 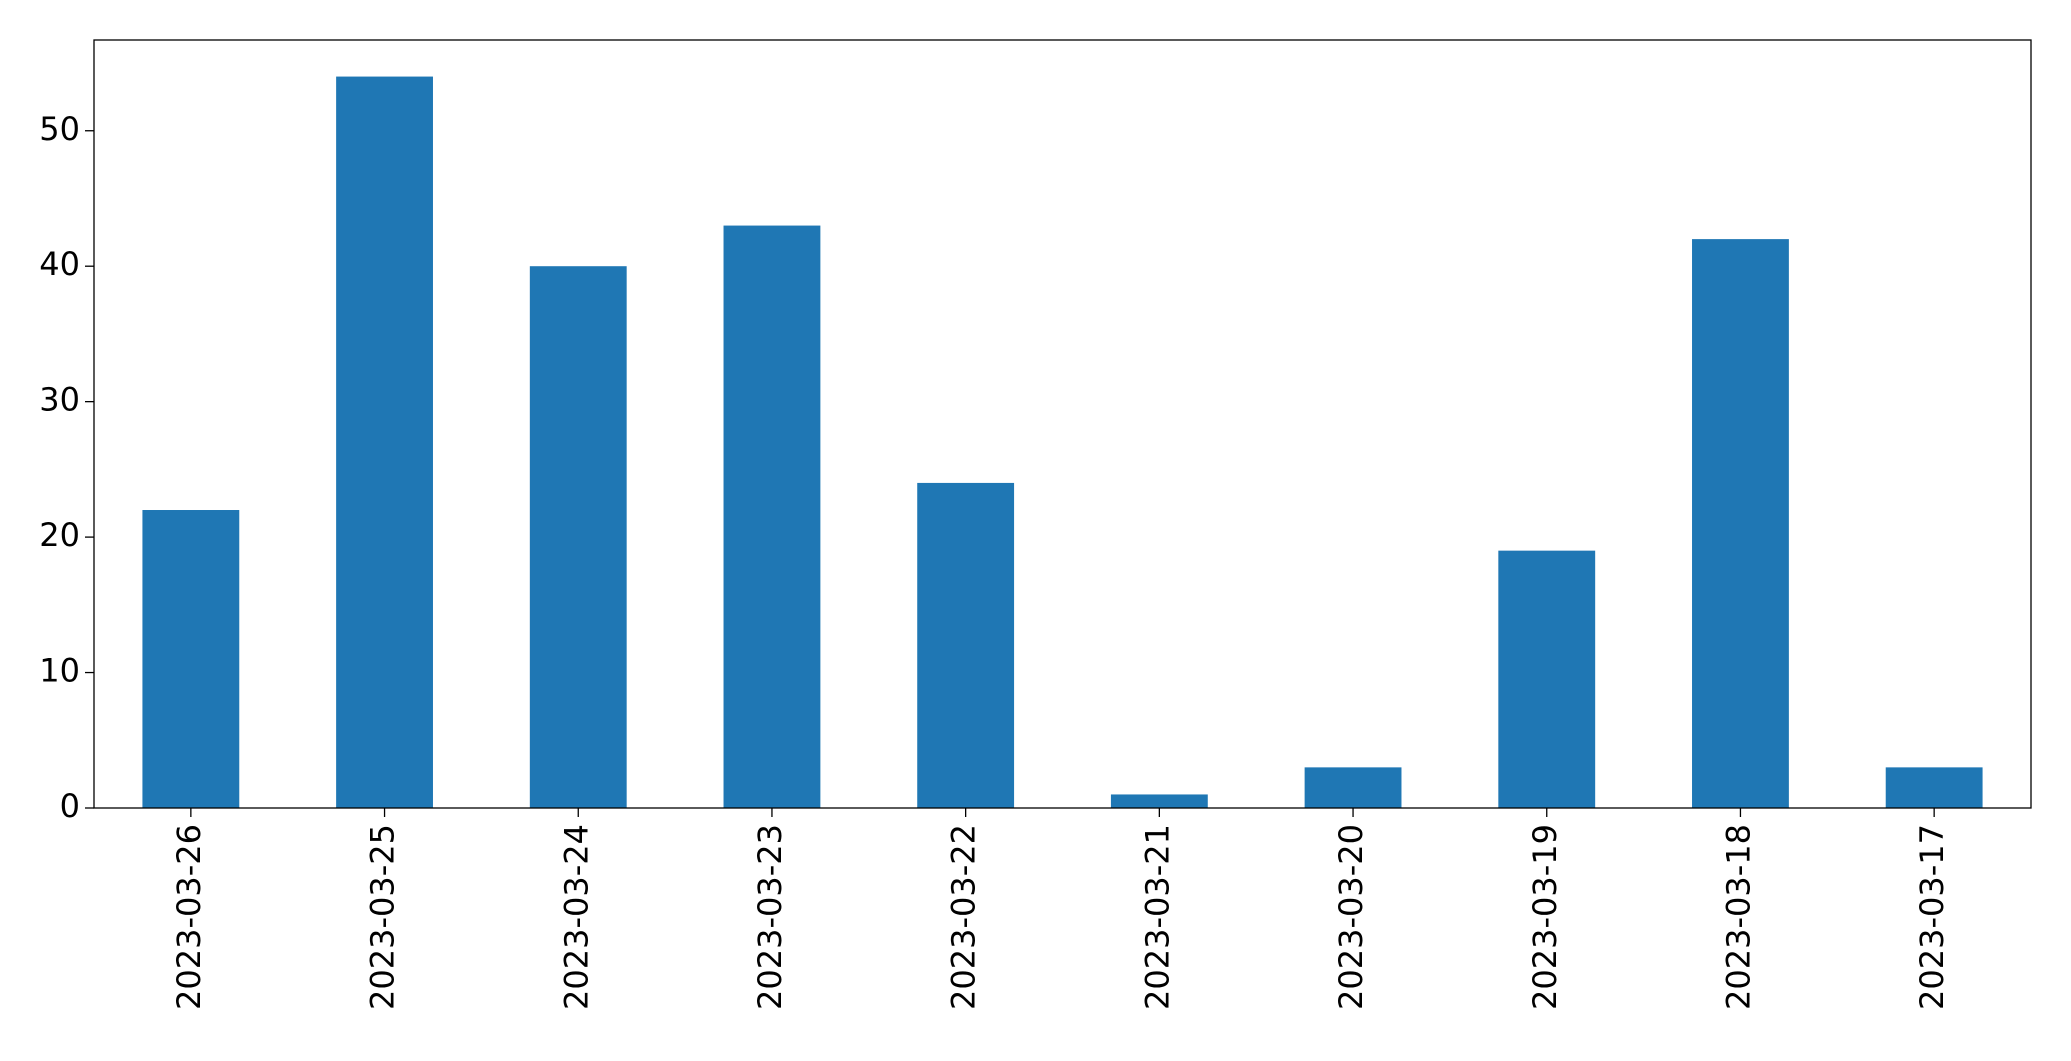 What do you see at coordinates (1545, 917) in the screenshot?
I see `x-tick-label: 2023-03-19` at bounding box center [1545, 917].